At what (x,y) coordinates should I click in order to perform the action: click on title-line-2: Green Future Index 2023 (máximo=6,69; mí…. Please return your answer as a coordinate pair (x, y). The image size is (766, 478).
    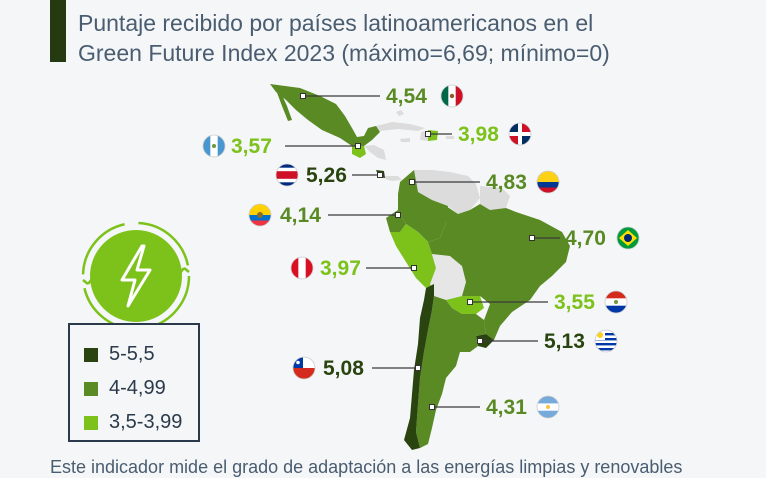
    Looking at the image, I should click on (344, 53).